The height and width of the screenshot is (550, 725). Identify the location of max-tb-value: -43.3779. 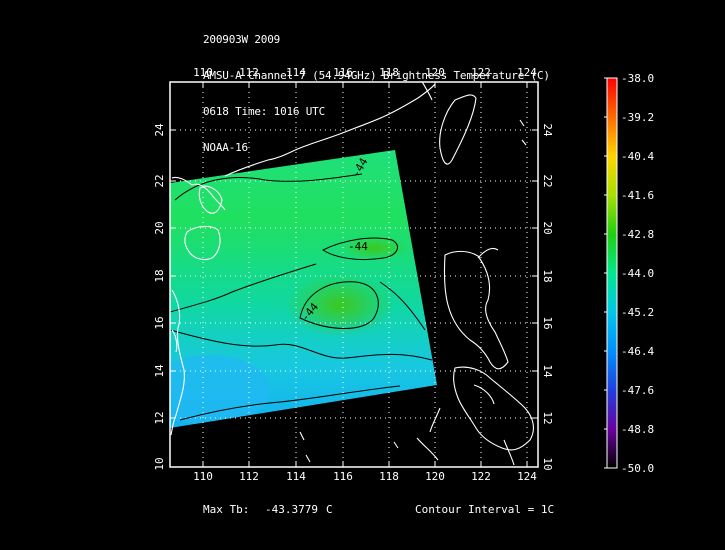
(291, 509).